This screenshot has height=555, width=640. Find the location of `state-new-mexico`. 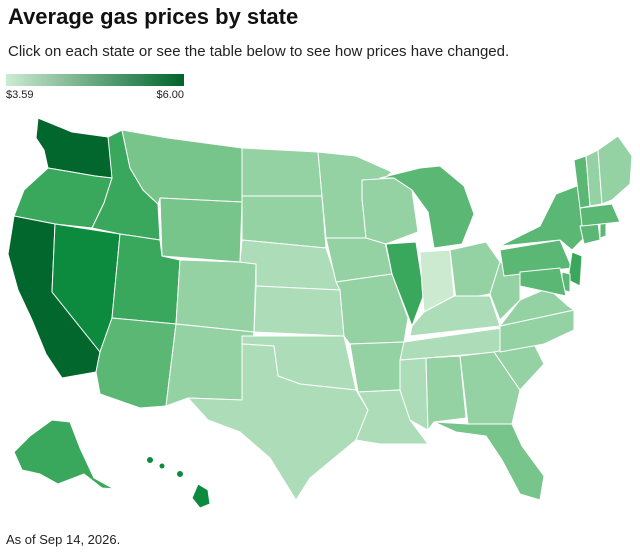

state-new-mexico is located at coordinates (210, 365).